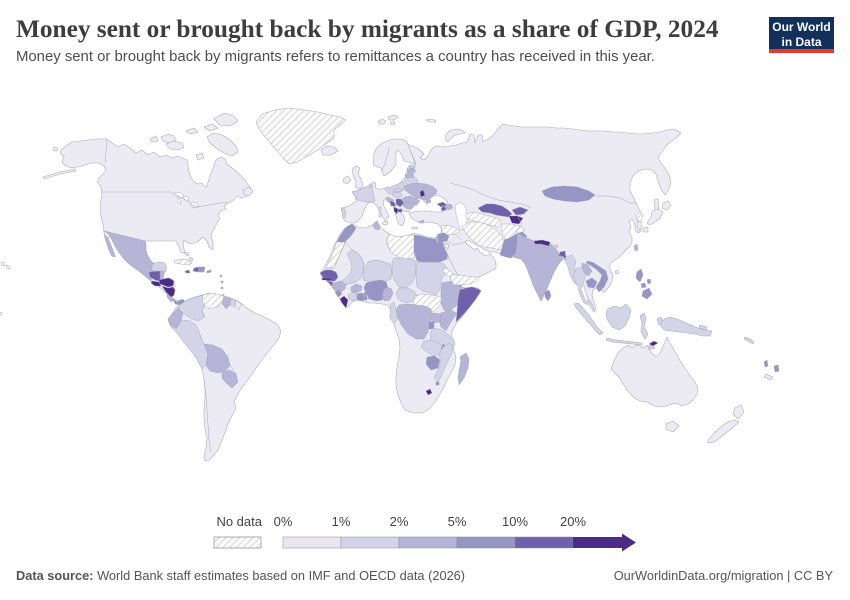 The image size is (850, 600). Describe the element at coordinates (573, 521) in the screenshot. I see `svg-text: 20%` at that location.